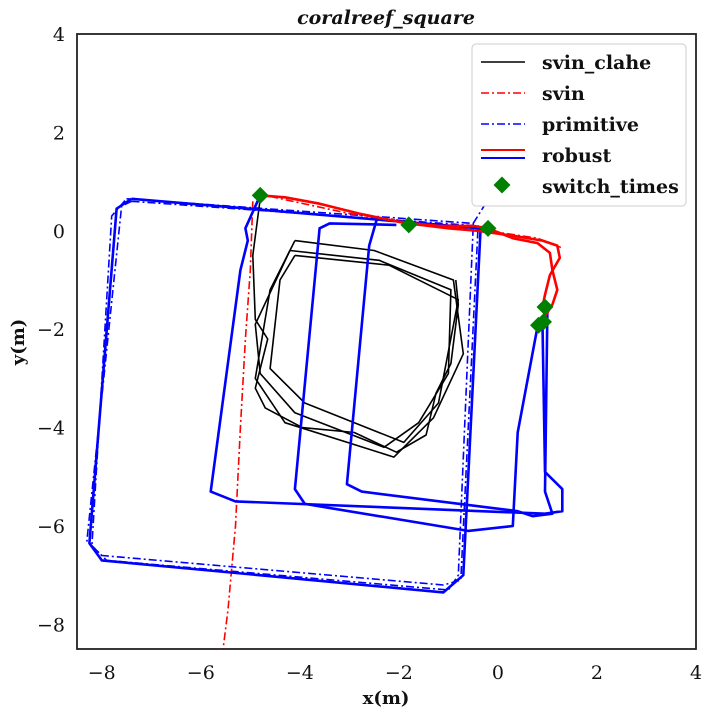 Image resolution: width=710 pixels, height=718 pixels. What do you see at coordinates (386, 698) in the screenshot?
I see `x-axis-label: x(m)` at bounding box center [386, 698].